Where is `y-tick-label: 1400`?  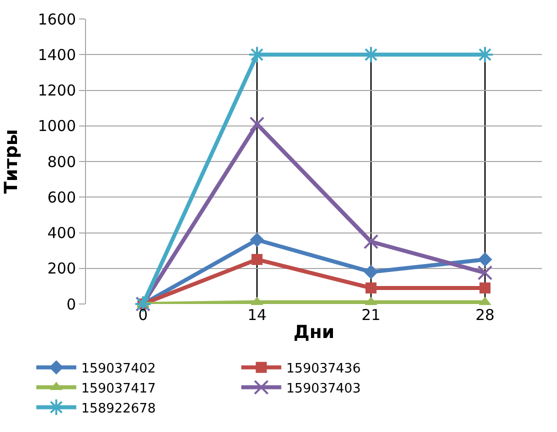 y-tick-label: 1400 is located at coordinates (57, 55).